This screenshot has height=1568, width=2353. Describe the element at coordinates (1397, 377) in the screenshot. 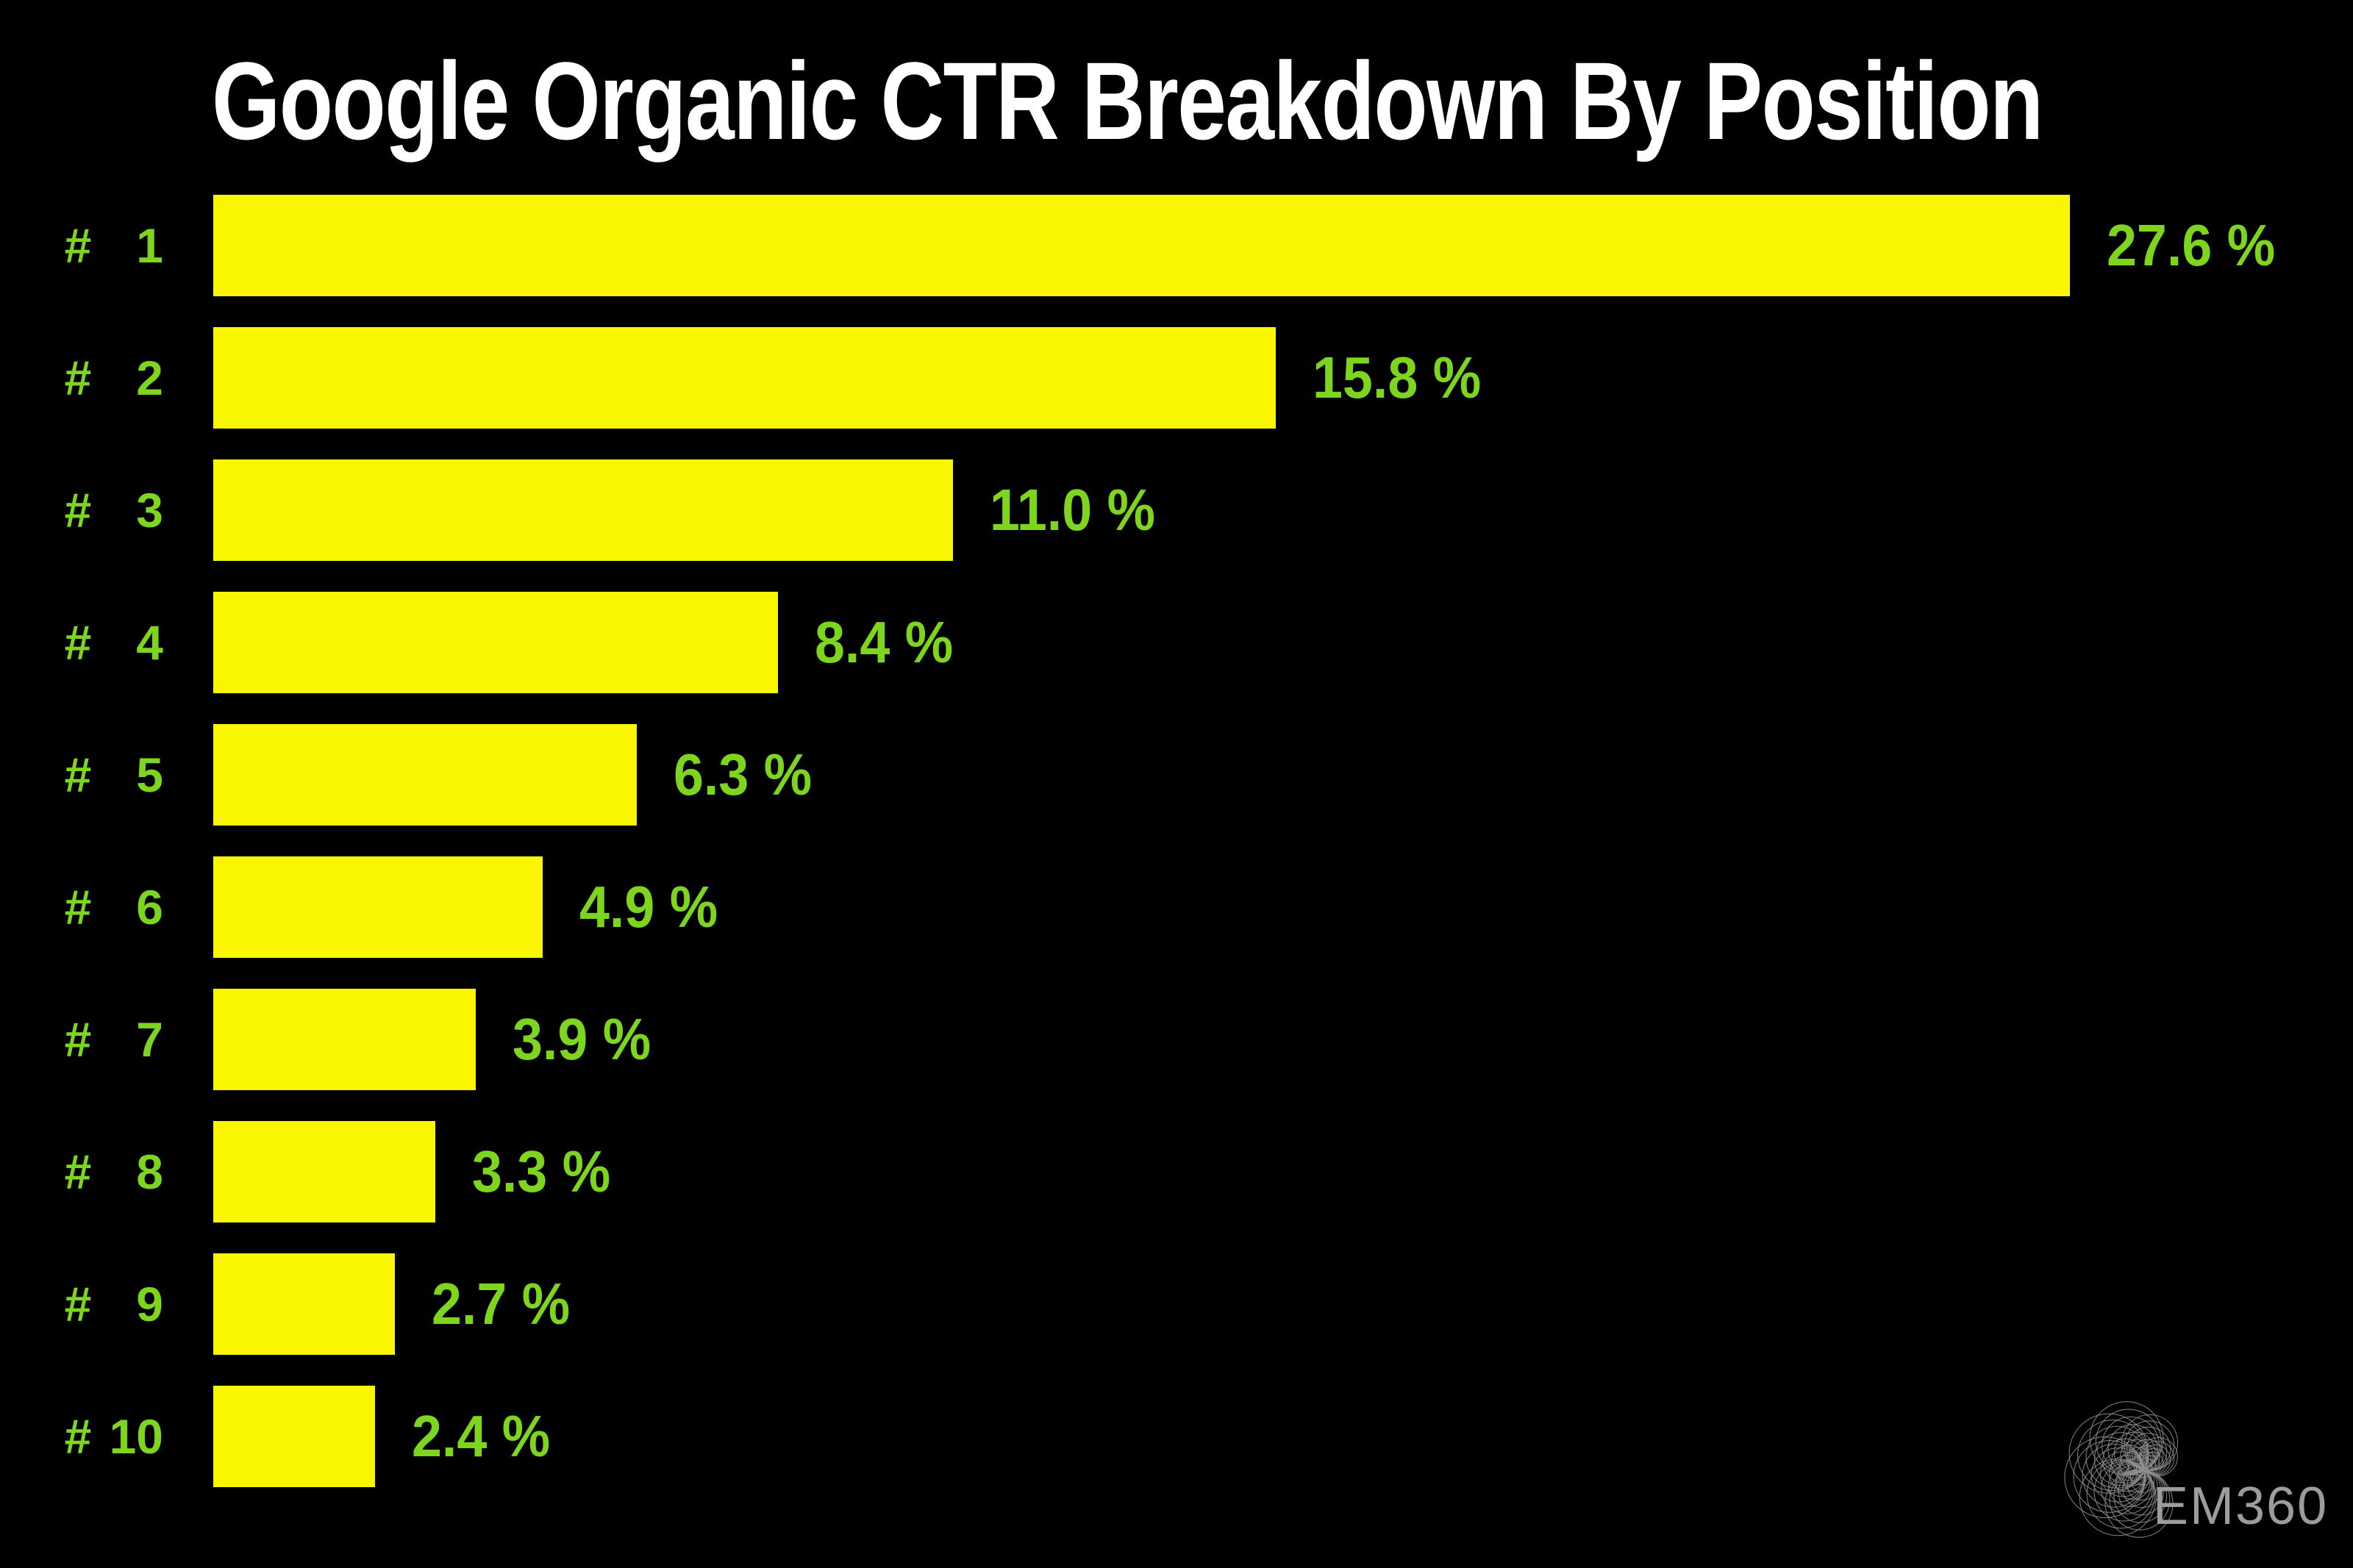

I see `bar-value-label: 15.8 %` at that location.